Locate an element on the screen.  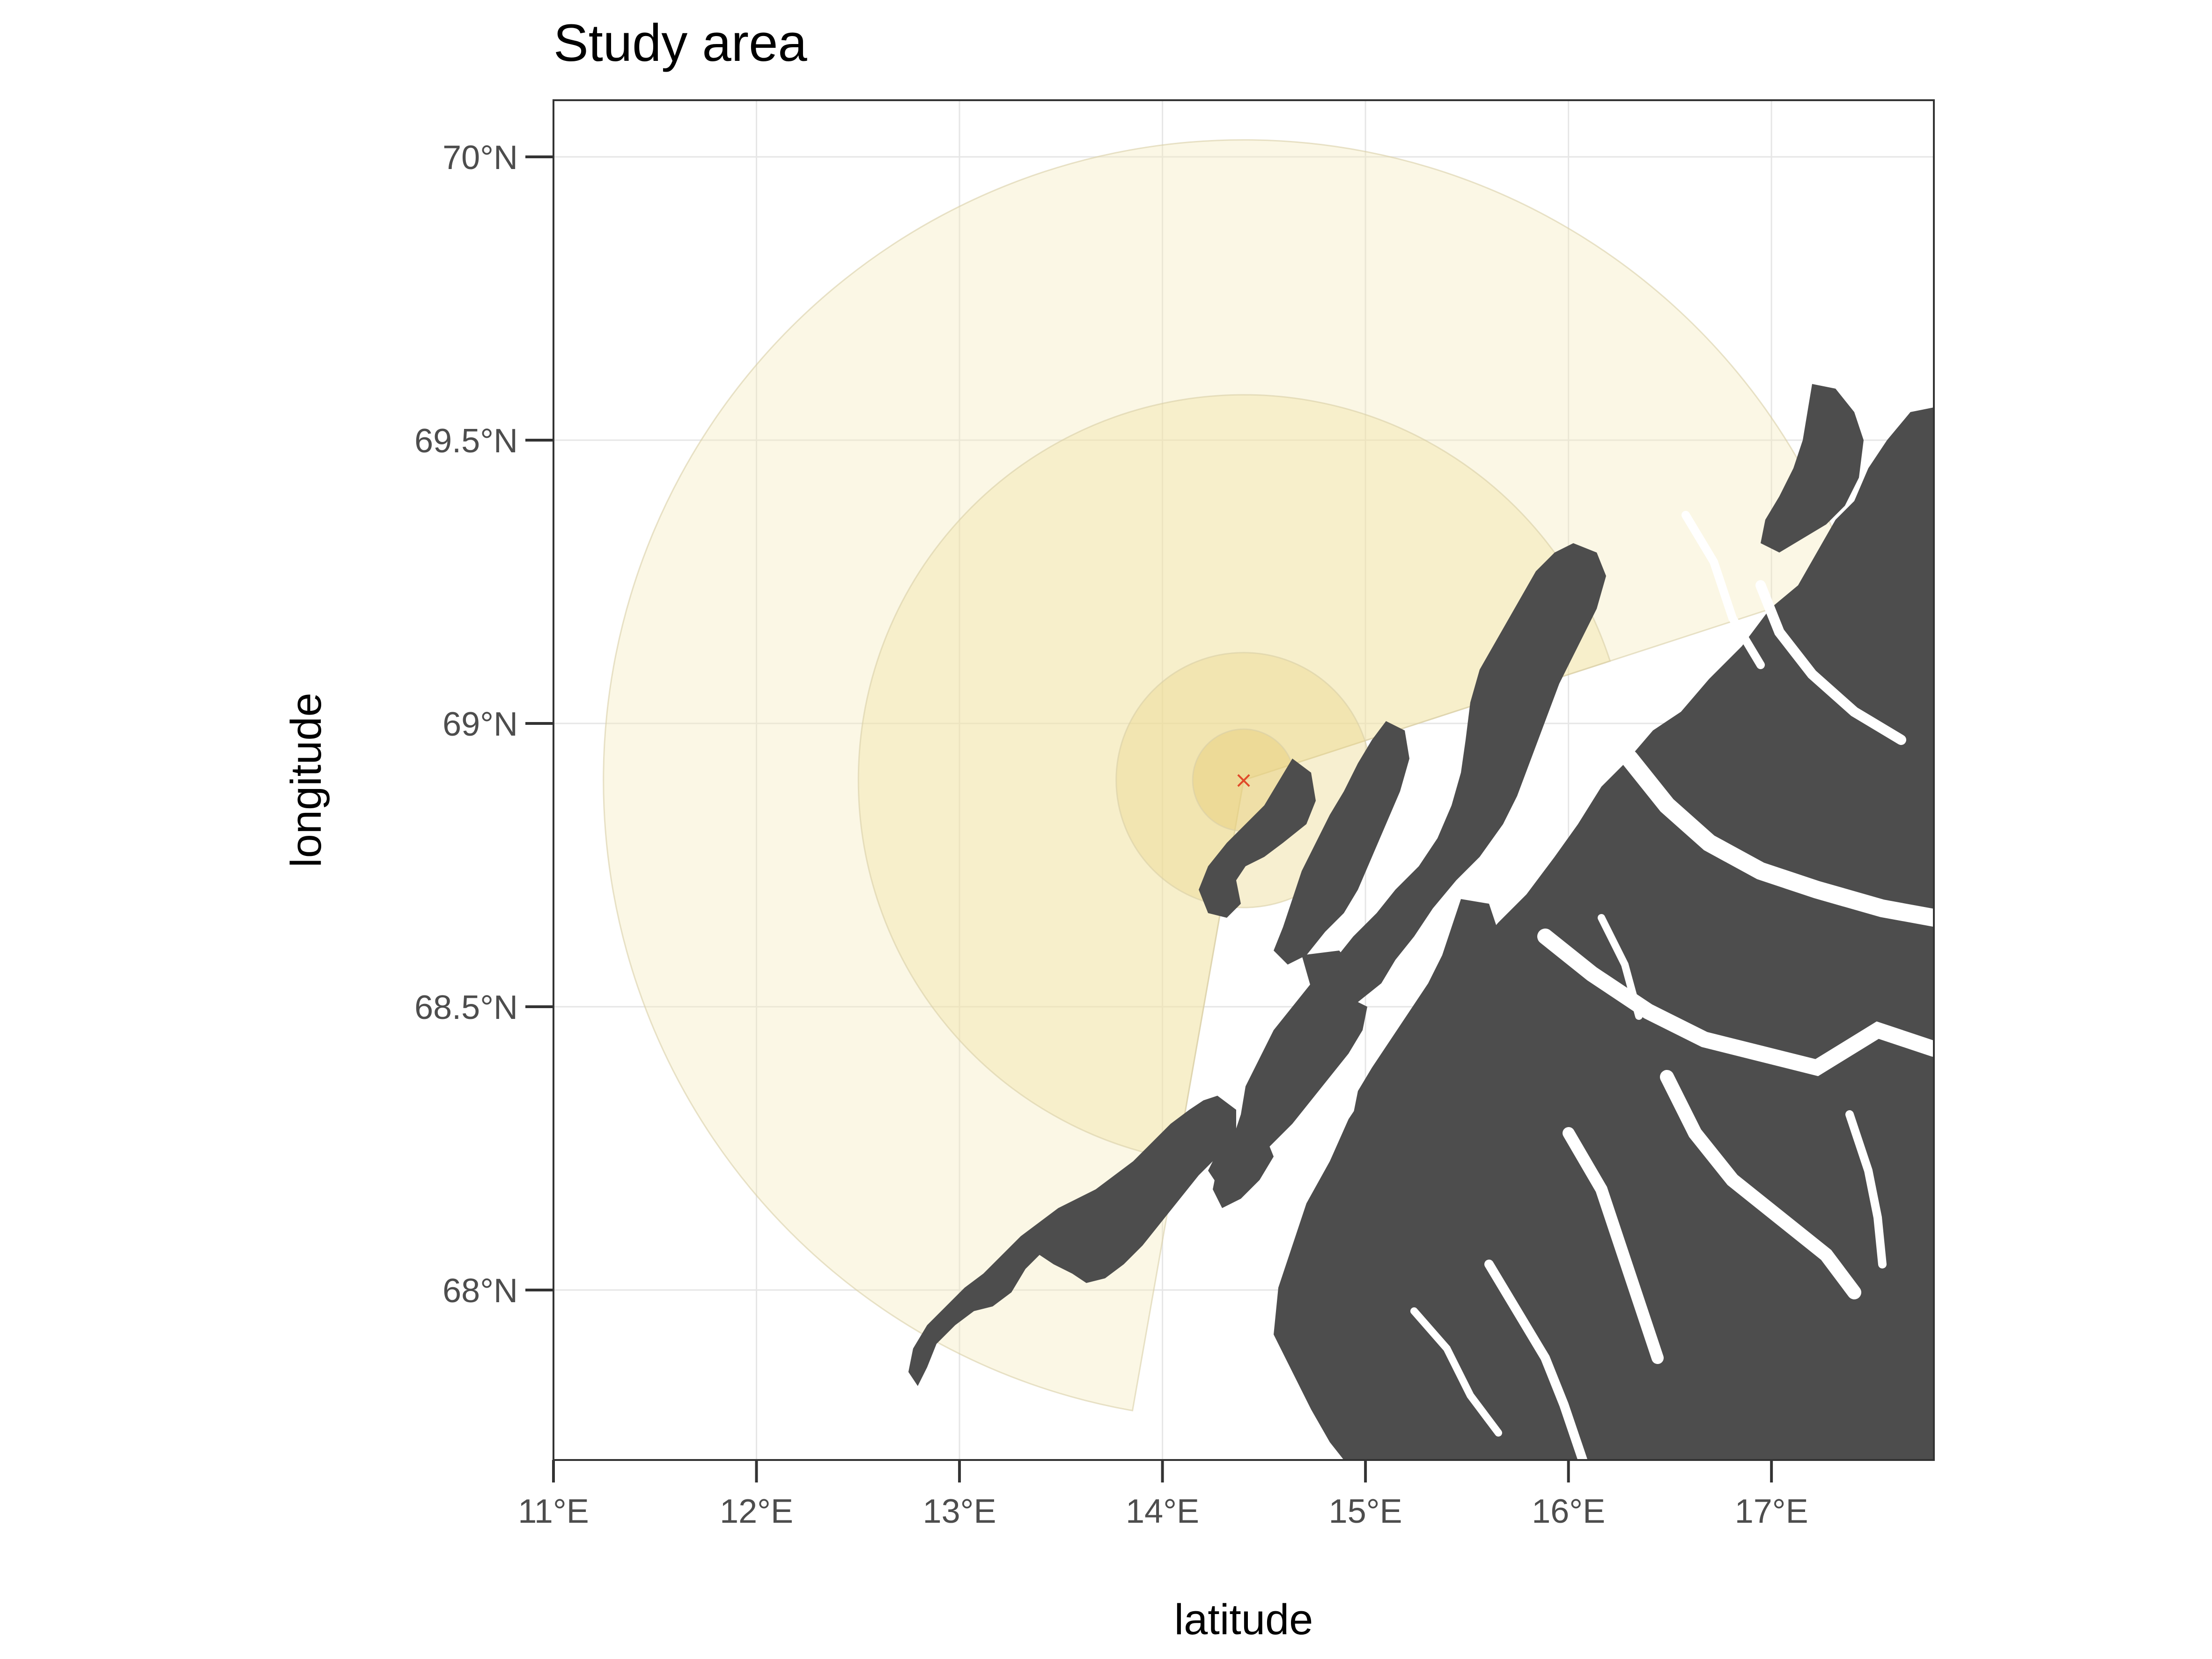
x-tick-label: 12°E is located at coordinates (757, 1512).